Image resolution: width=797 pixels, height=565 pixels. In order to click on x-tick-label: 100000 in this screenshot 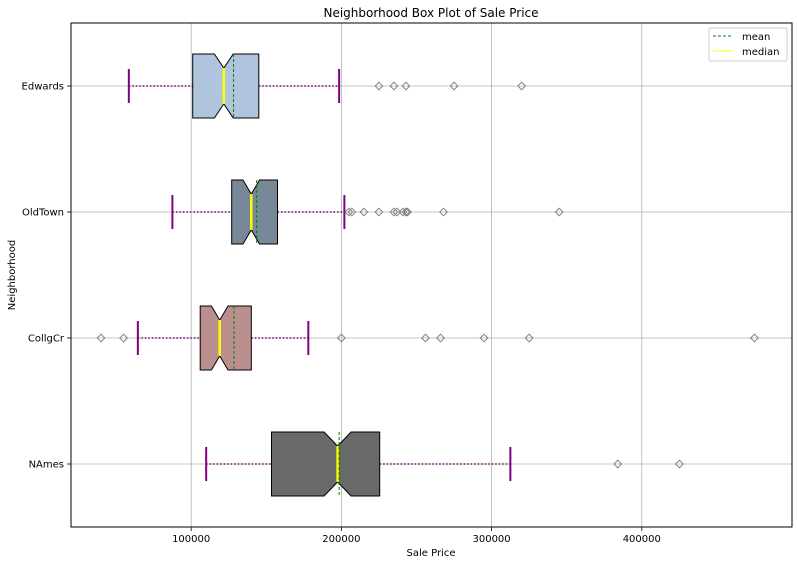, I will do `click(191, 539)`.